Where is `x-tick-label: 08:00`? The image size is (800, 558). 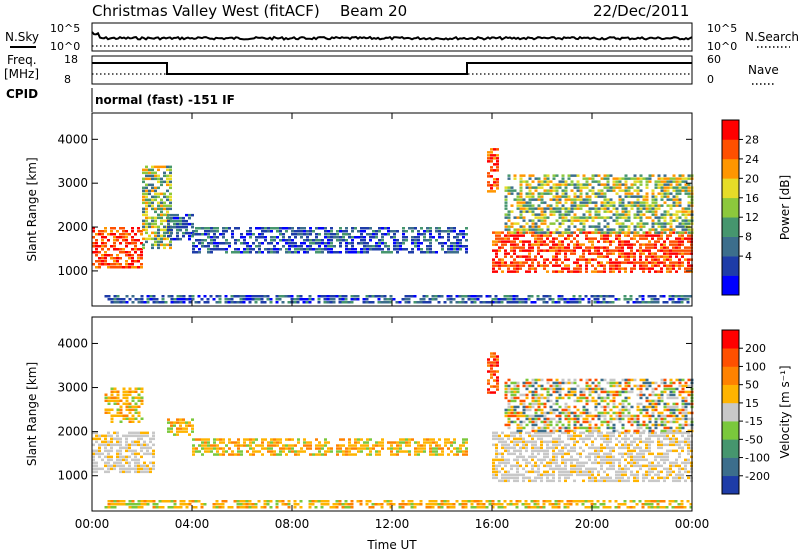 x-tick-label: 08:00 is located at coordinates (292, 524).